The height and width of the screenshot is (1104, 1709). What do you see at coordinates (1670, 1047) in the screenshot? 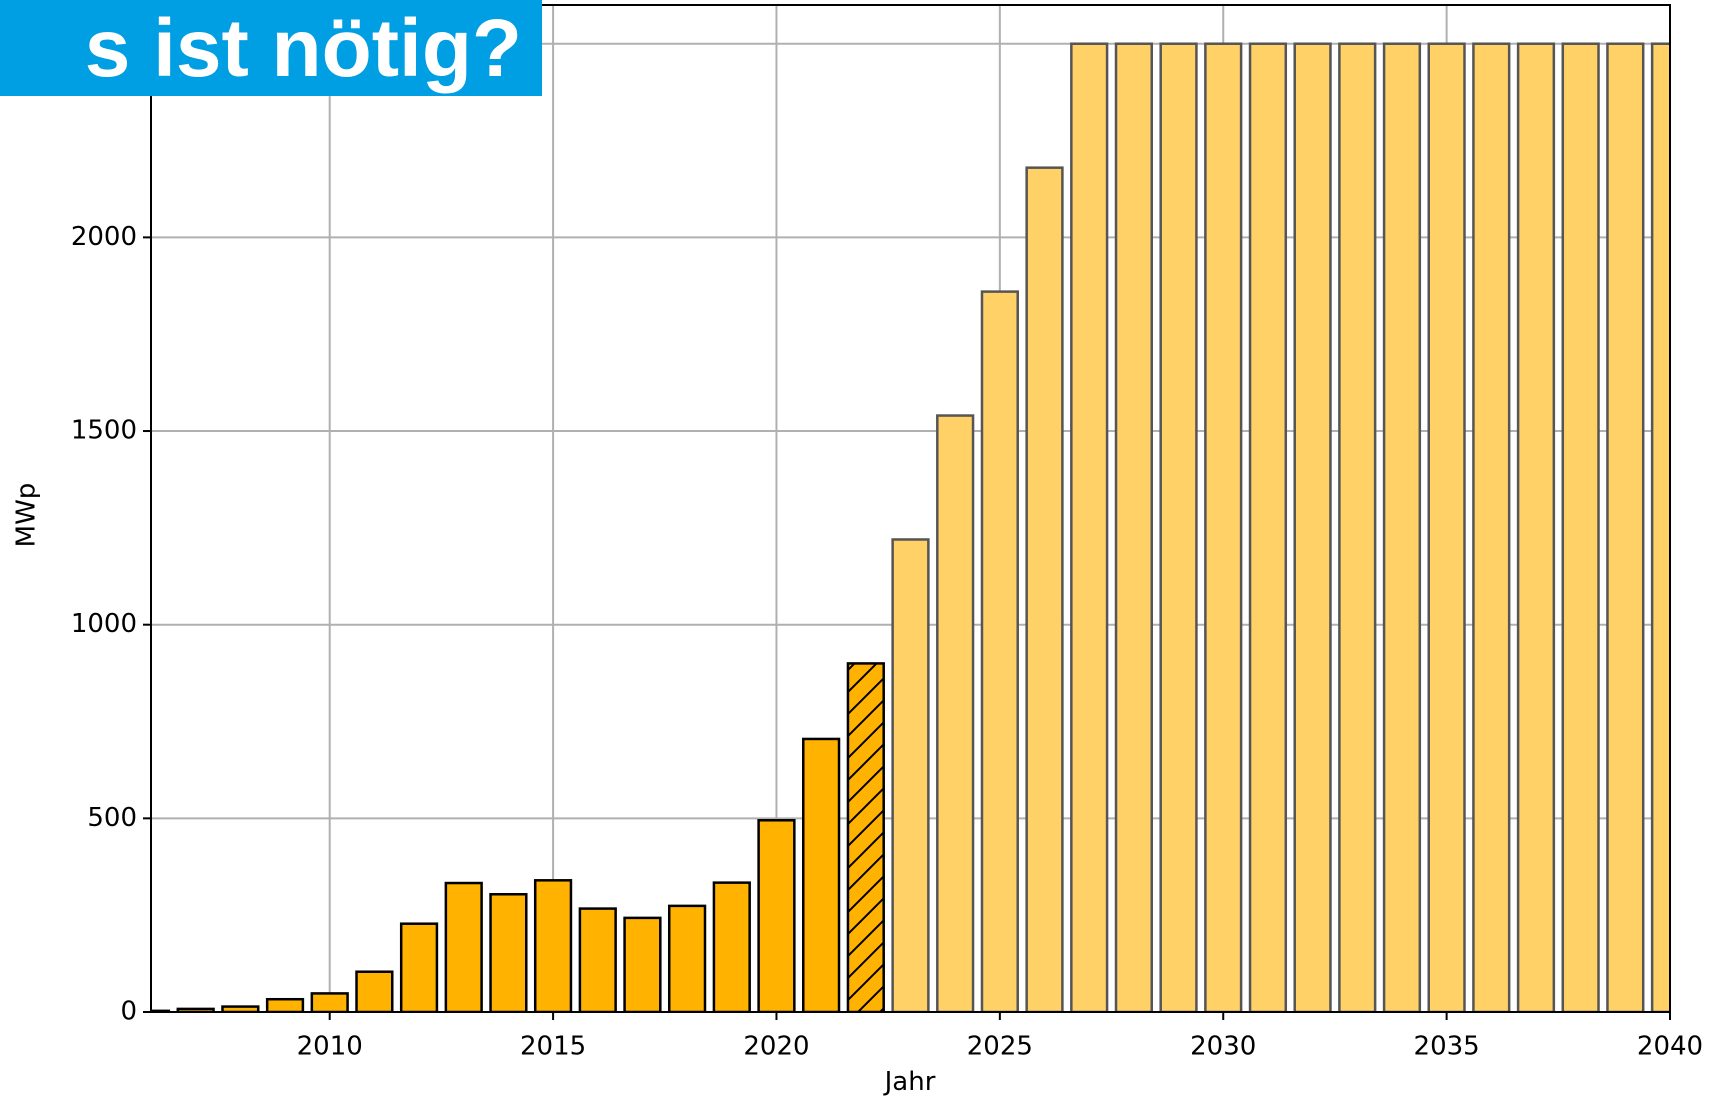
I see `x-tick-label: 2040` at bounding box center [1670, 1047].